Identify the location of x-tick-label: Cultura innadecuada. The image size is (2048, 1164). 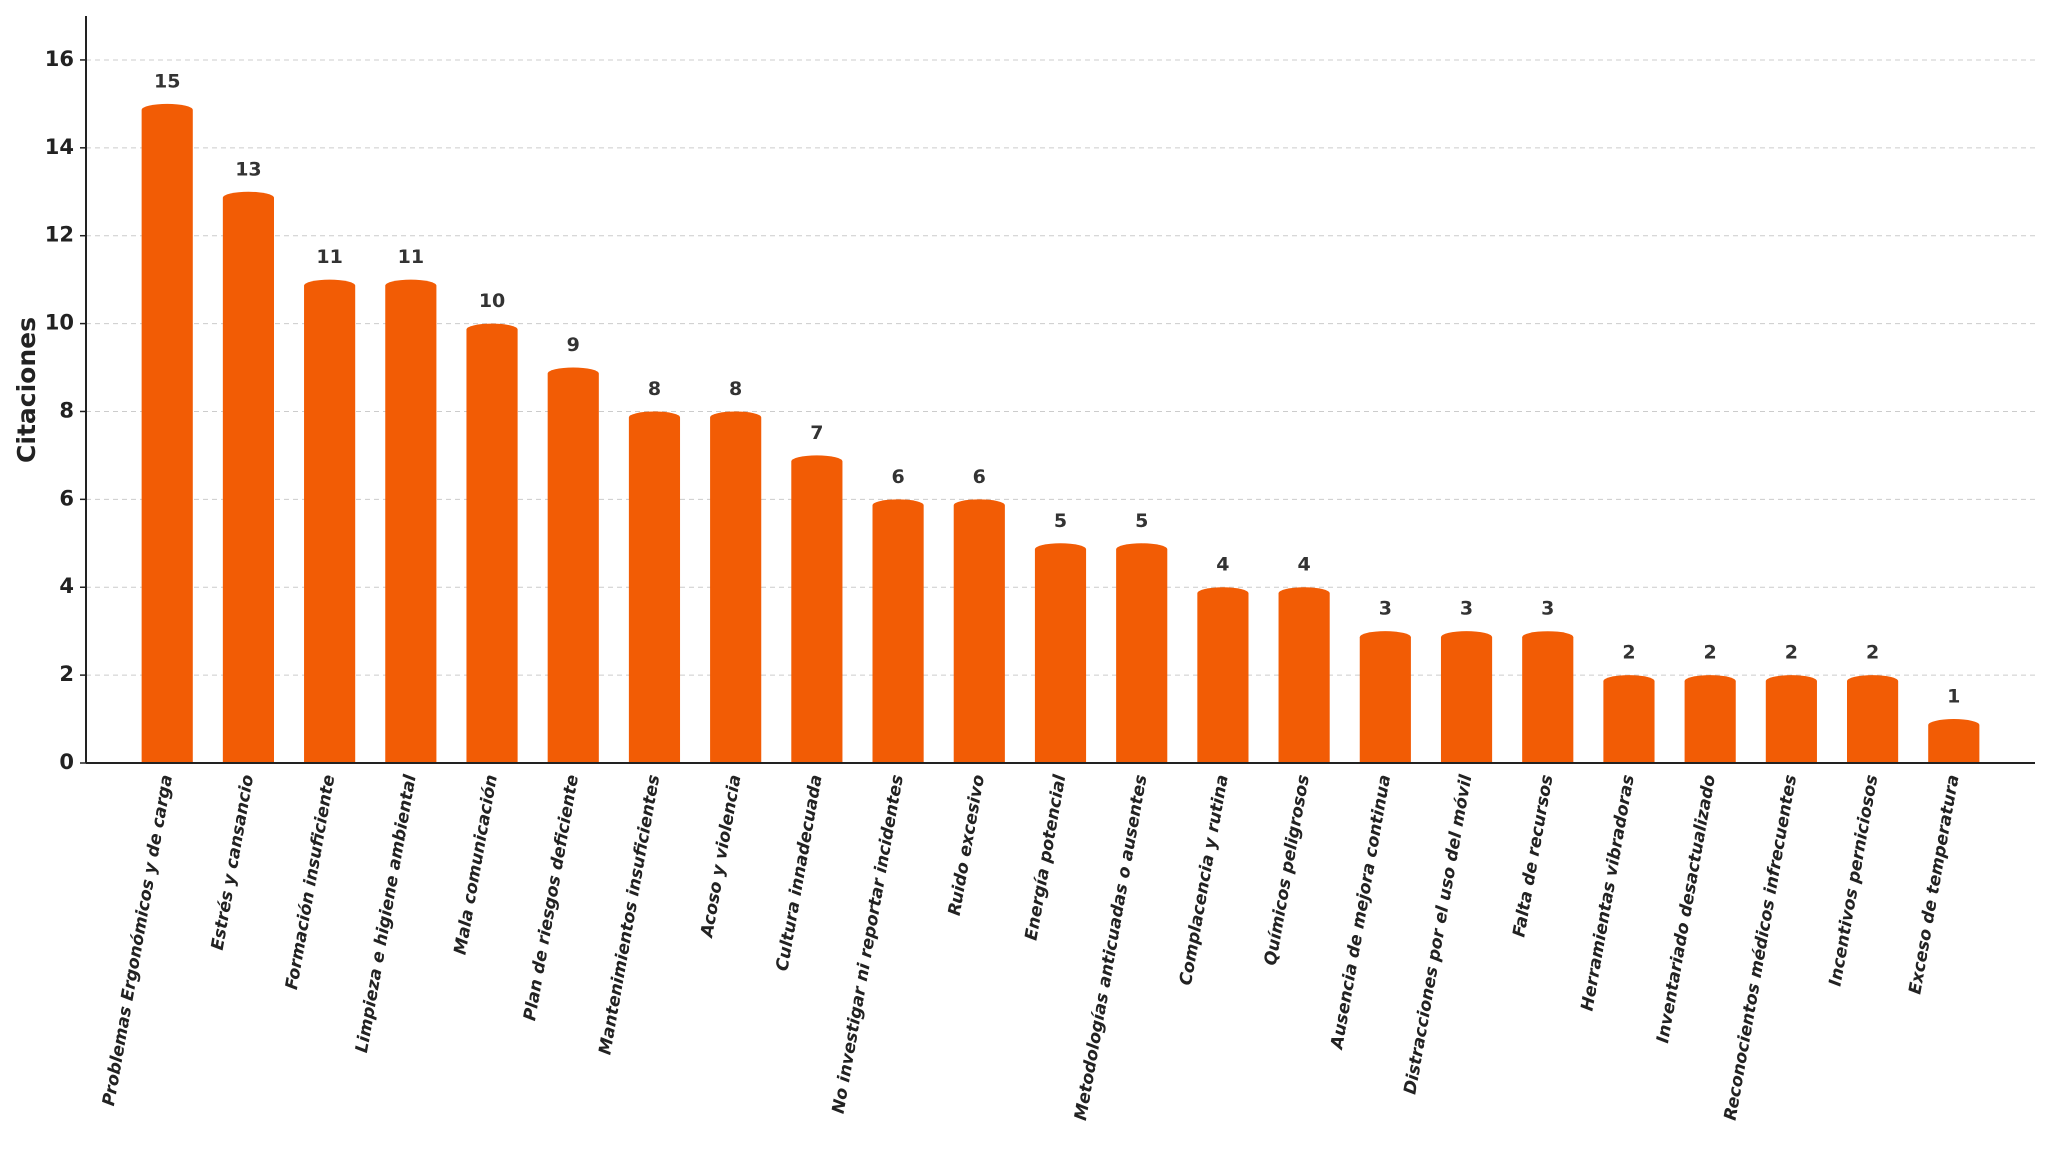
(799, 872).